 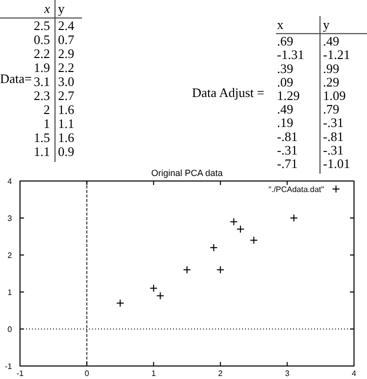 What do you see at coordinates (331, 109) in the screenshot?
I see `text: .79` at bounding box center [331, 109].